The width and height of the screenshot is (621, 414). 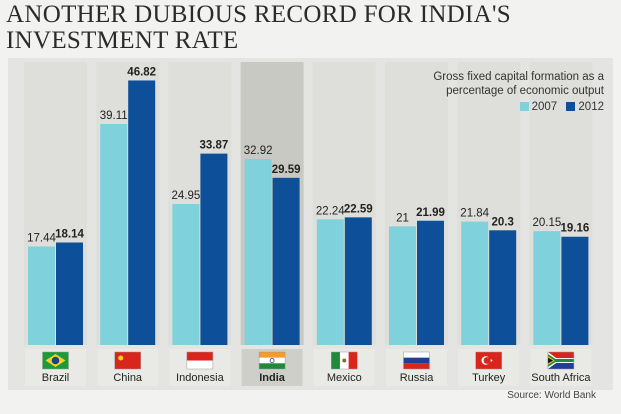 What do you see at coordinates (575, 229) in the screenshot?
I see `data-label-south-africa-2012: 19.16` at bounding box center [575, 229].